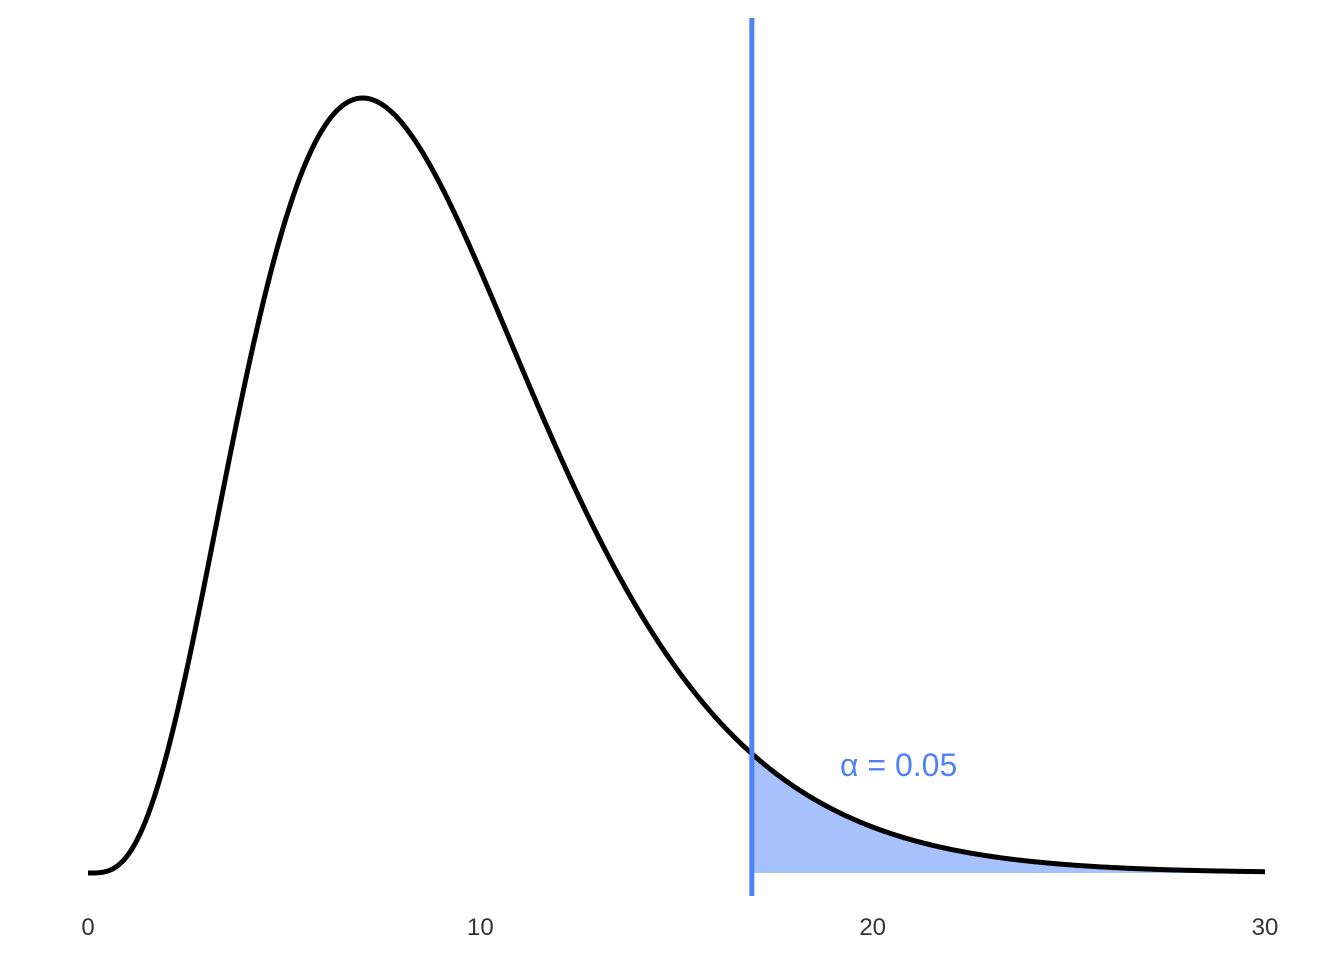 This screenshot has height=960, width=1344. What do you see at coordinates (679, 927) in the screenshot?
I see `x-axis-tick-labels: 0 10 20 30` at bounding box center [679, 927].